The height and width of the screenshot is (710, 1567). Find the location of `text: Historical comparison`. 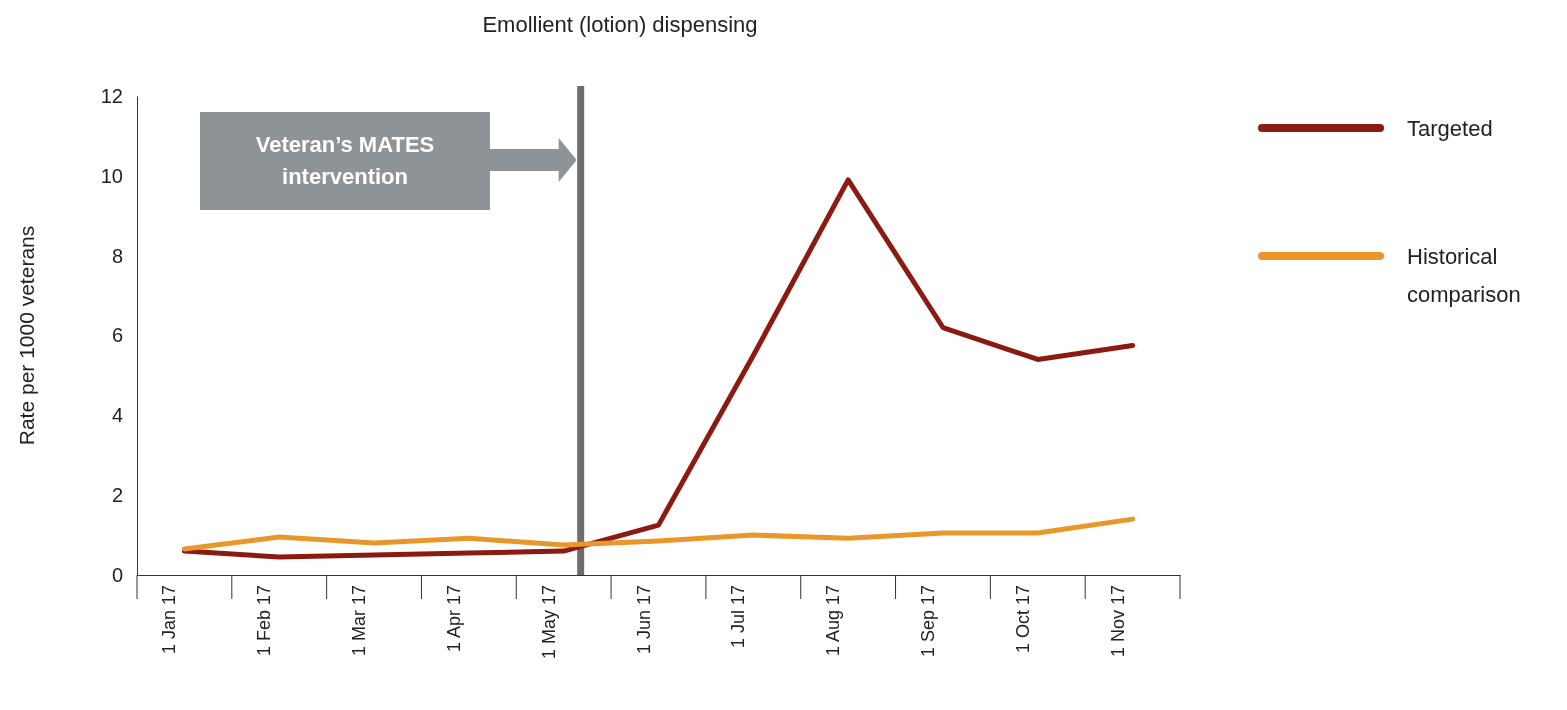

text: Historical comparison is located at coordinates (1464, 275).